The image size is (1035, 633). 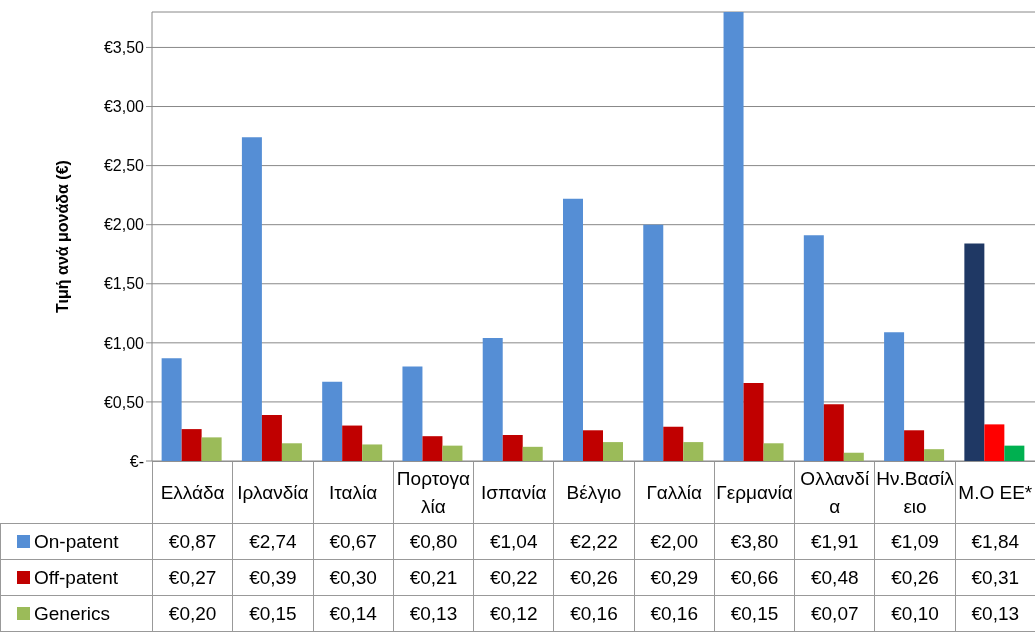 What do you see at coordinates (513, 613) in the screenshot?
I see `data-label: €0,12` at bounding box center [513, 613].